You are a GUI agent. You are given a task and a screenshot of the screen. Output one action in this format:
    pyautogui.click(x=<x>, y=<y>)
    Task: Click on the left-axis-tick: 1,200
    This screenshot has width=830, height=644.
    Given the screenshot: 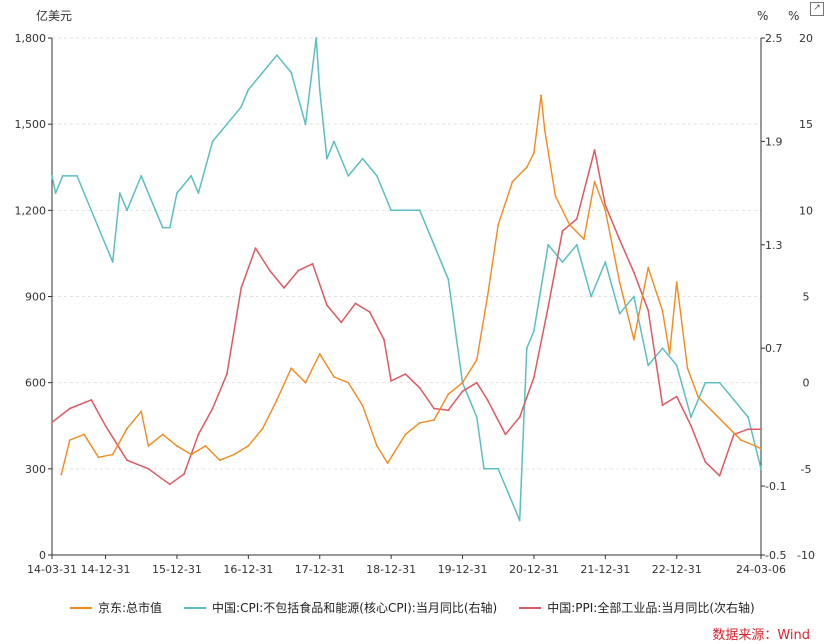 What is the action you would take?
    pyautogui.click(x=31, y=210)
    